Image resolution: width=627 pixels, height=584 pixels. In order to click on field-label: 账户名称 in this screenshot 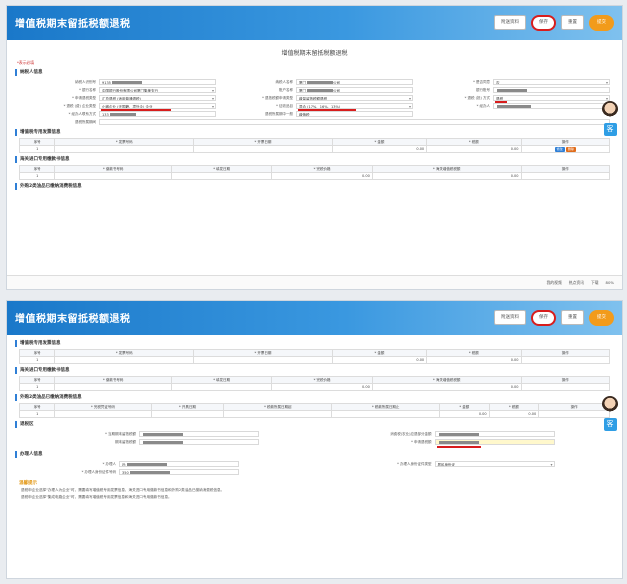, I will do `click(286, 89)`.